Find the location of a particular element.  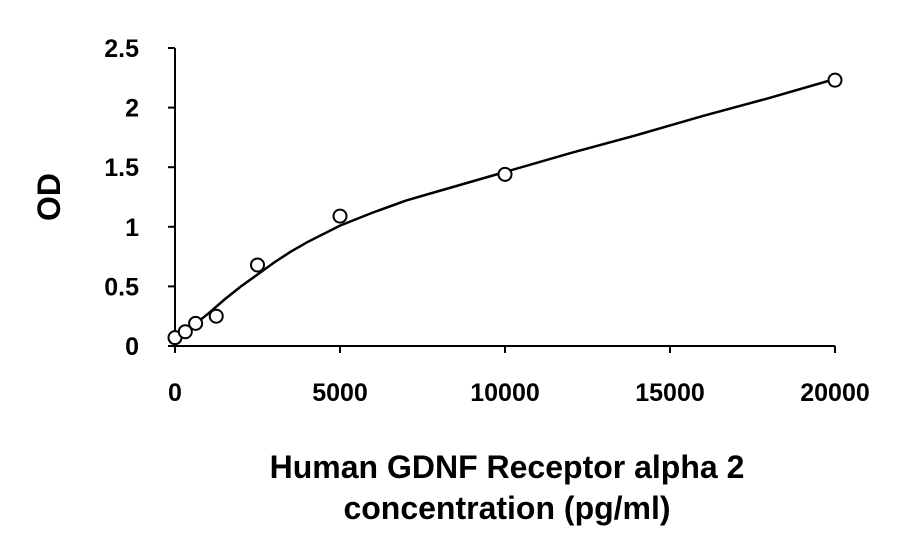

y-tick-label: 1 is located at coordinates (132, 228).